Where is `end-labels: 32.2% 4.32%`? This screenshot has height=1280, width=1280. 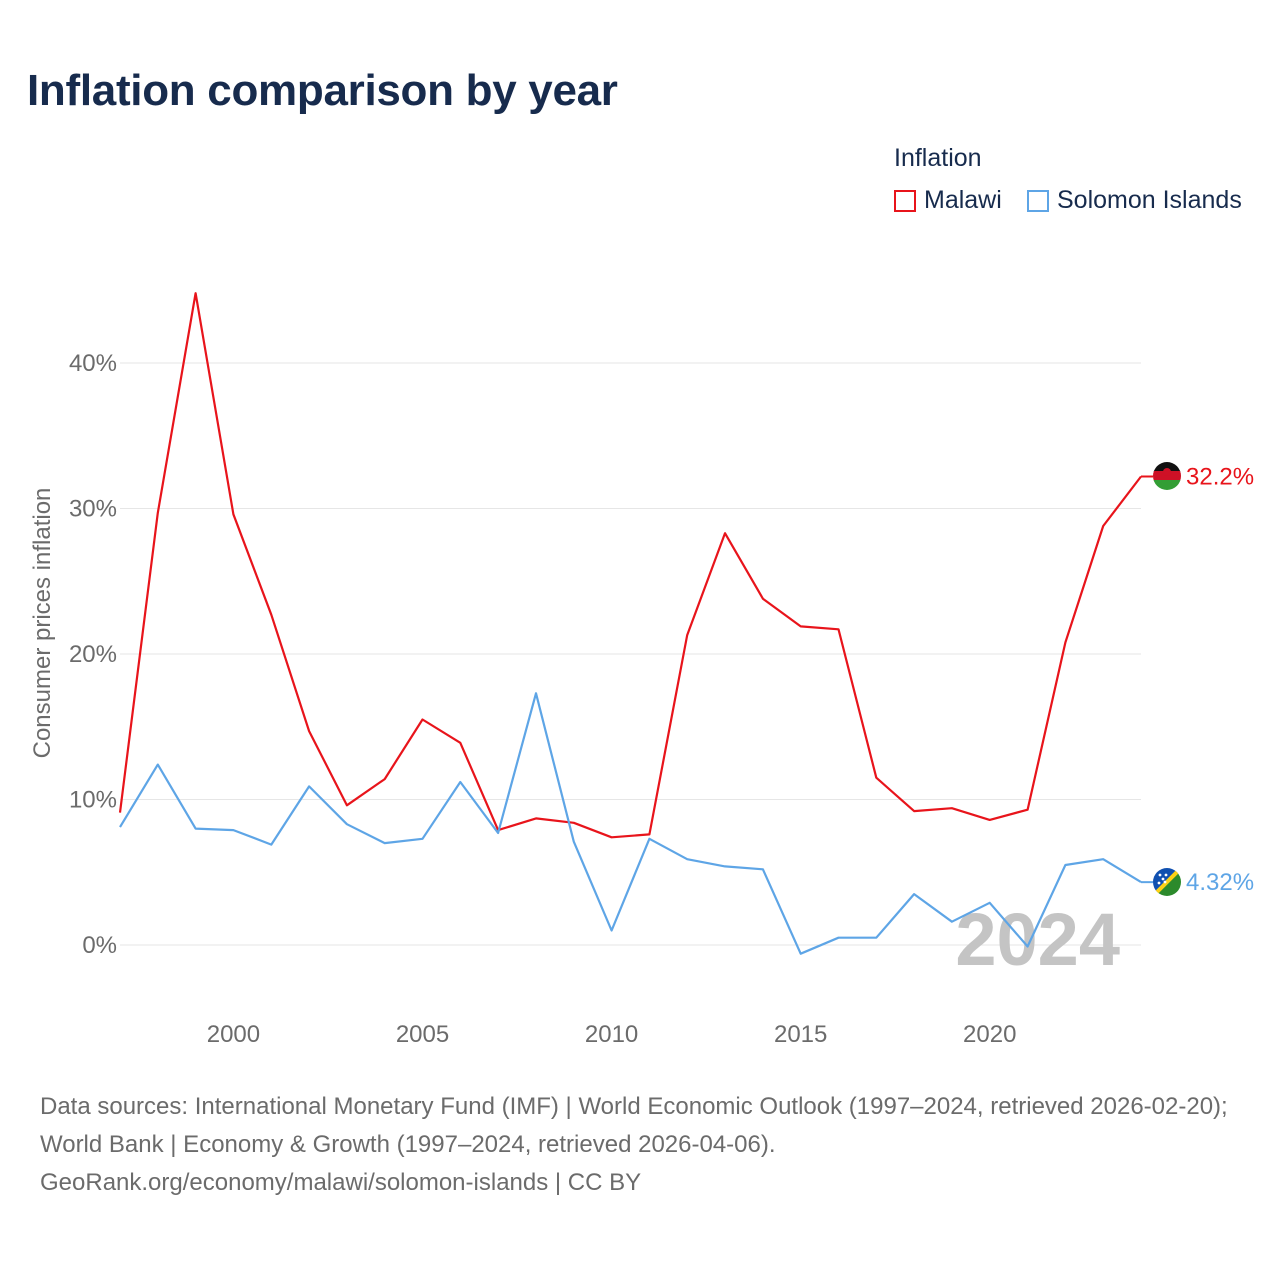
end-labels: 32.2% 4.32% is located at coordinates (1220, 679).